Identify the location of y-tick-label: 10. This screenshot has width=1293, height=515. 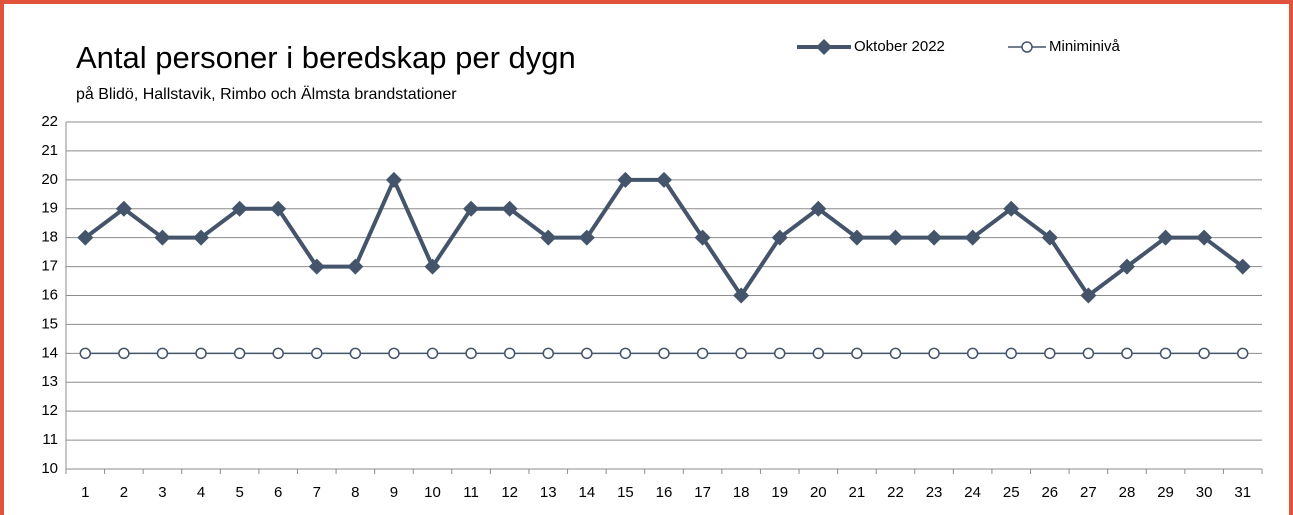
(49, 468).